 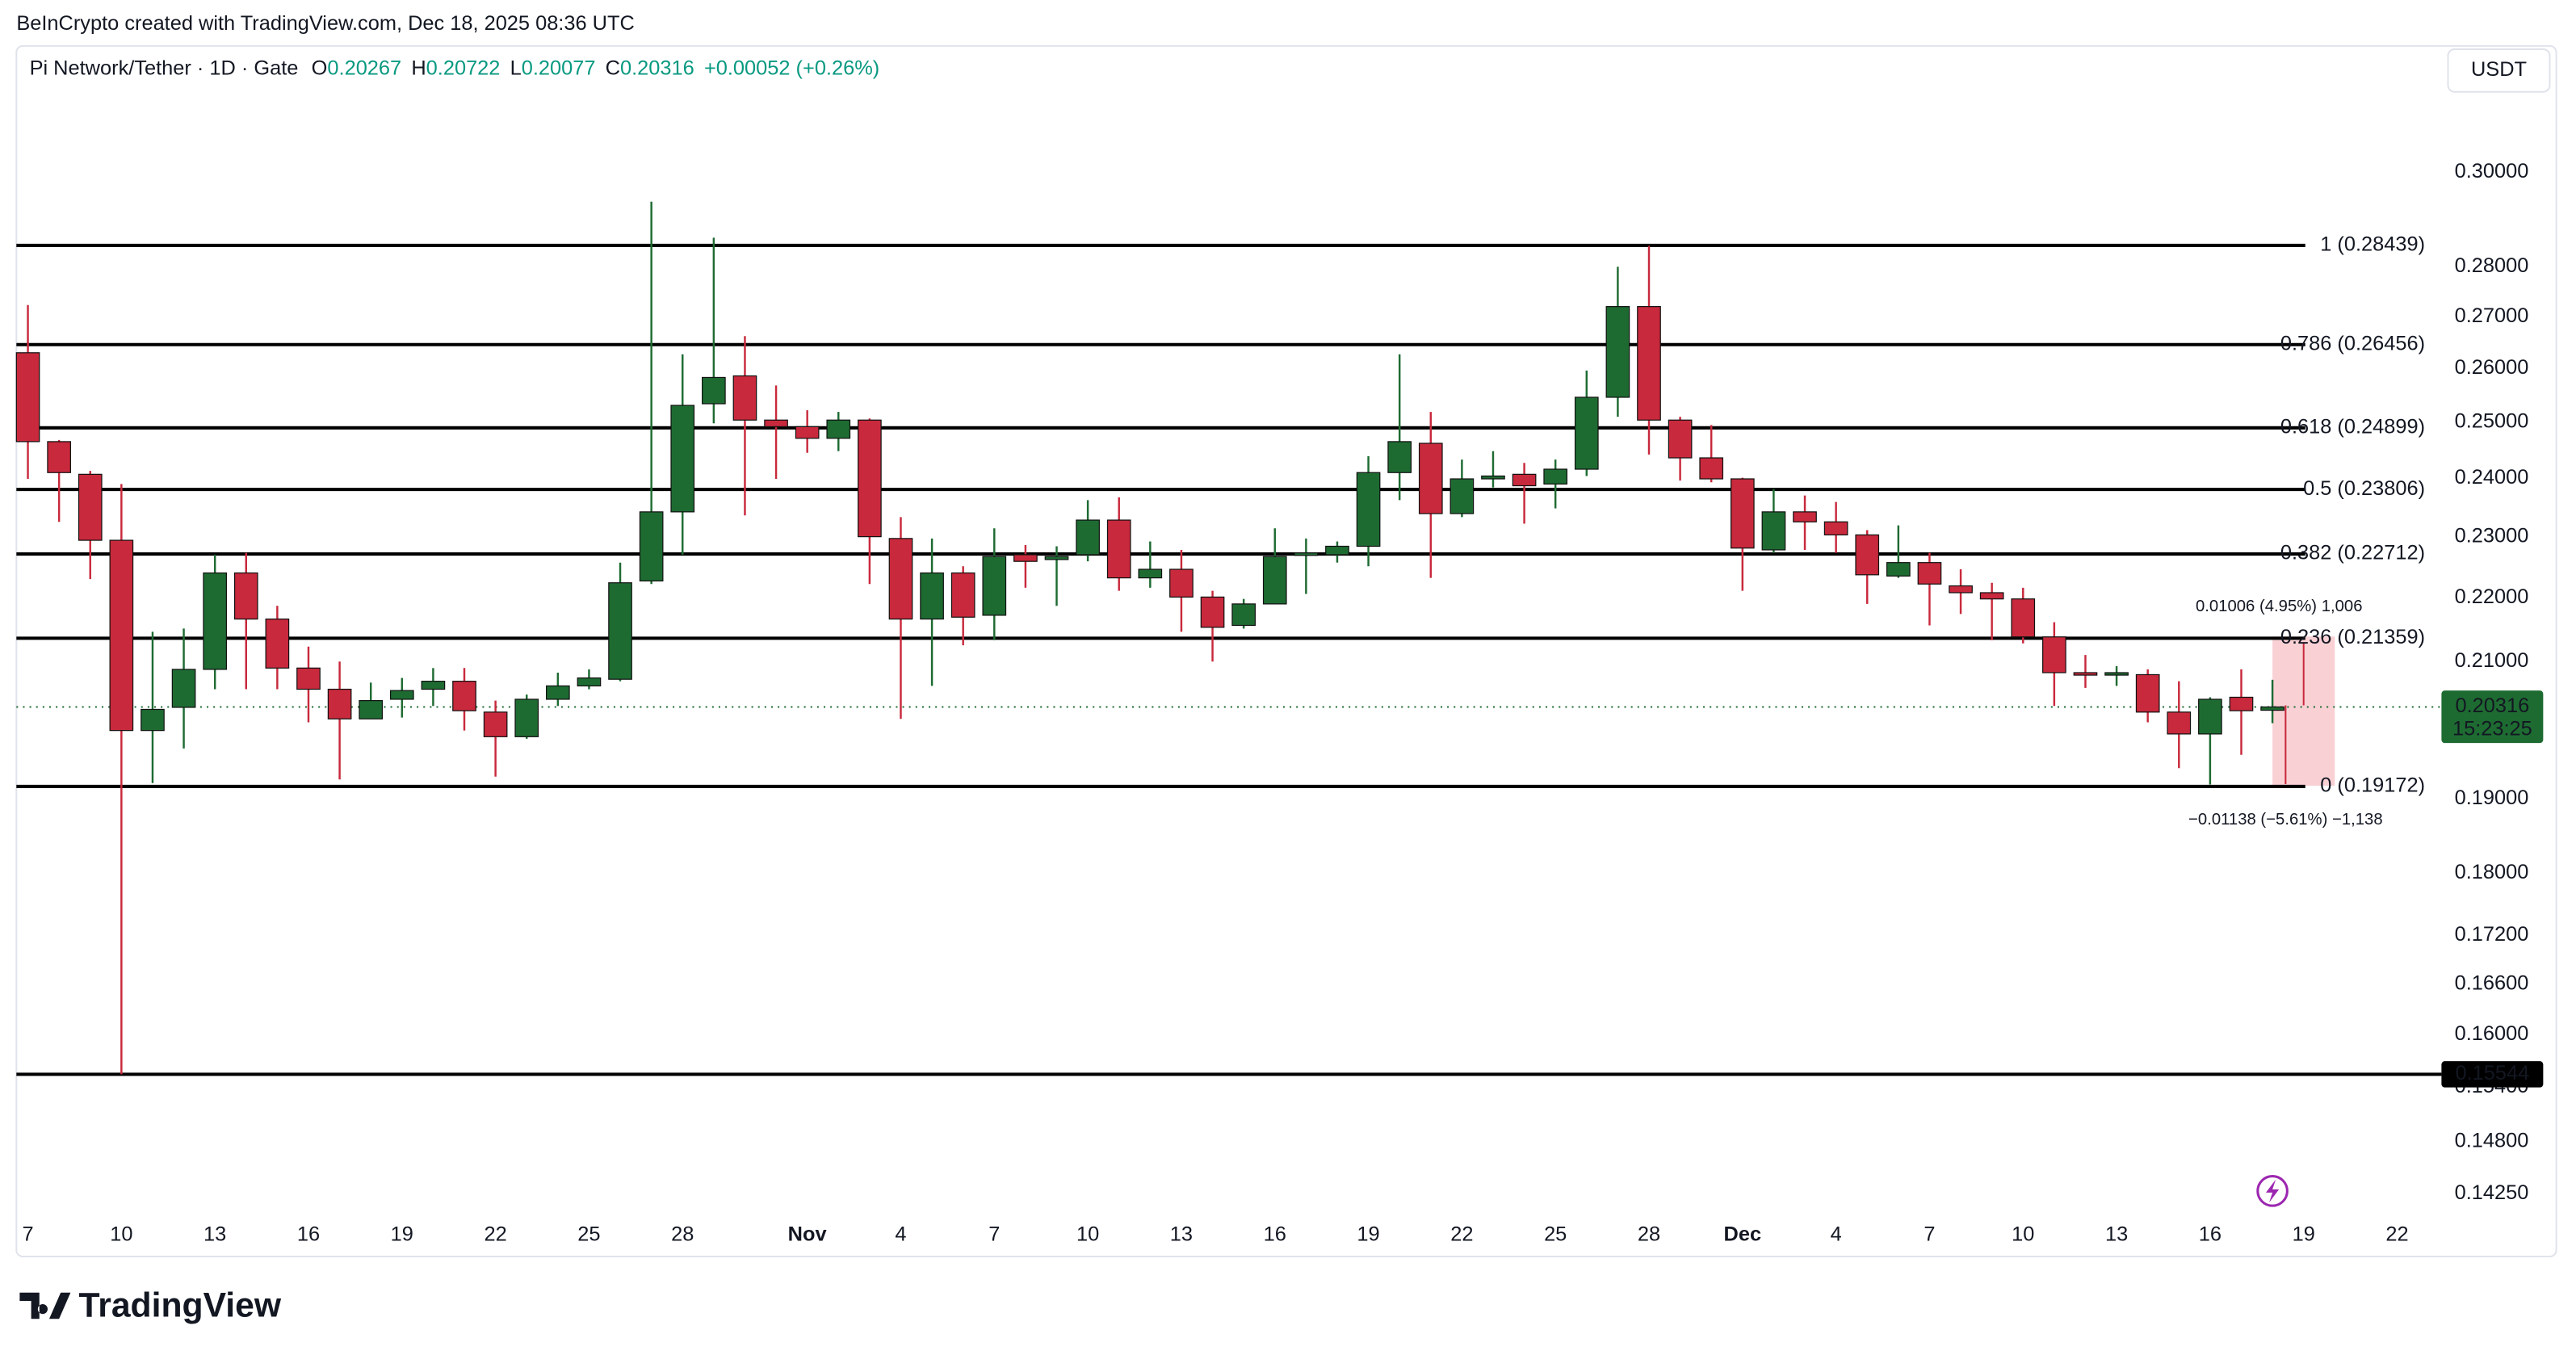 I want to click on branding: TradingView, so click(x=180, y=1305).